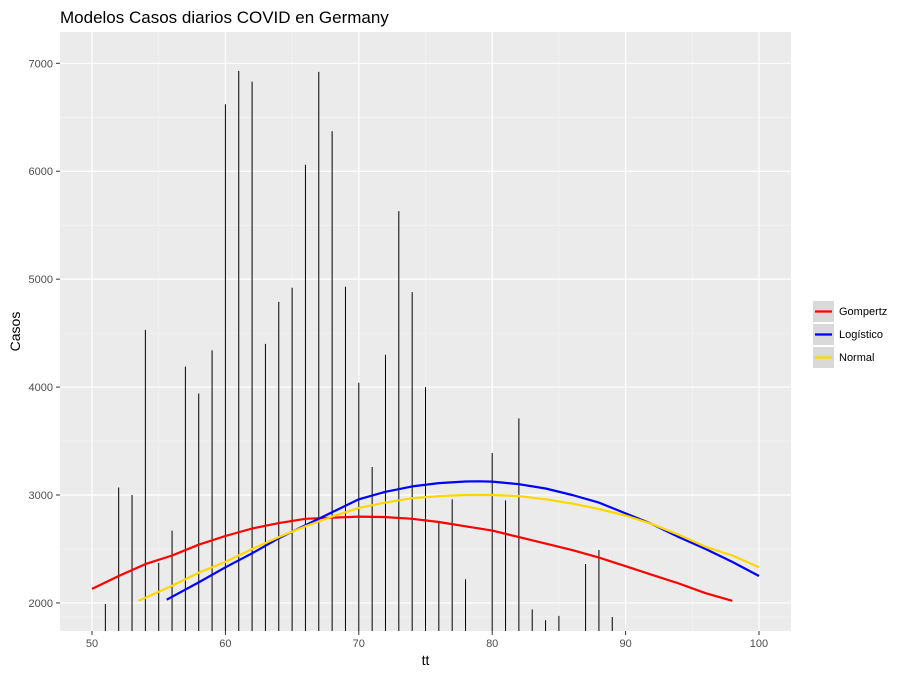 The height and width of the screenshot is (681, 905). I want to click on y-tick-label: 6000, so click(41, 172).